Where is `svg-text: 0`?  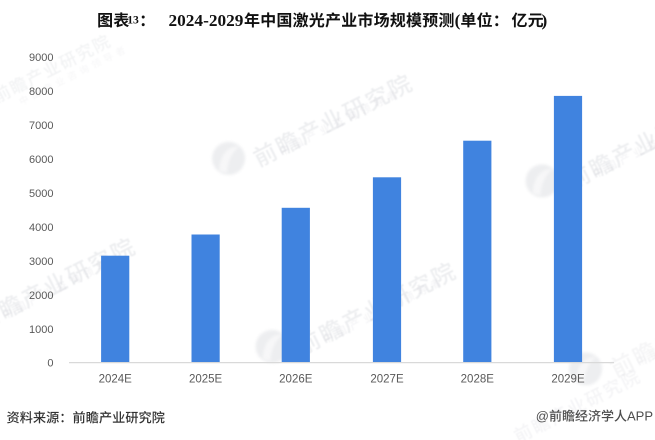 svg-text: 0 is located at coordinates (50, 364).